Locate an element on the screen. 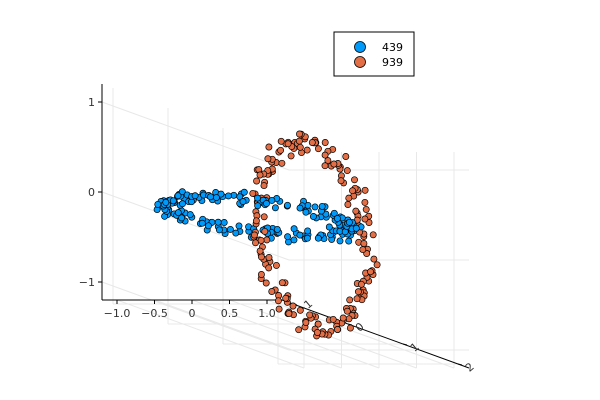 This screenshot has height=400, width=600. legend-label-439: 439 is located at coordinates (392, 47).